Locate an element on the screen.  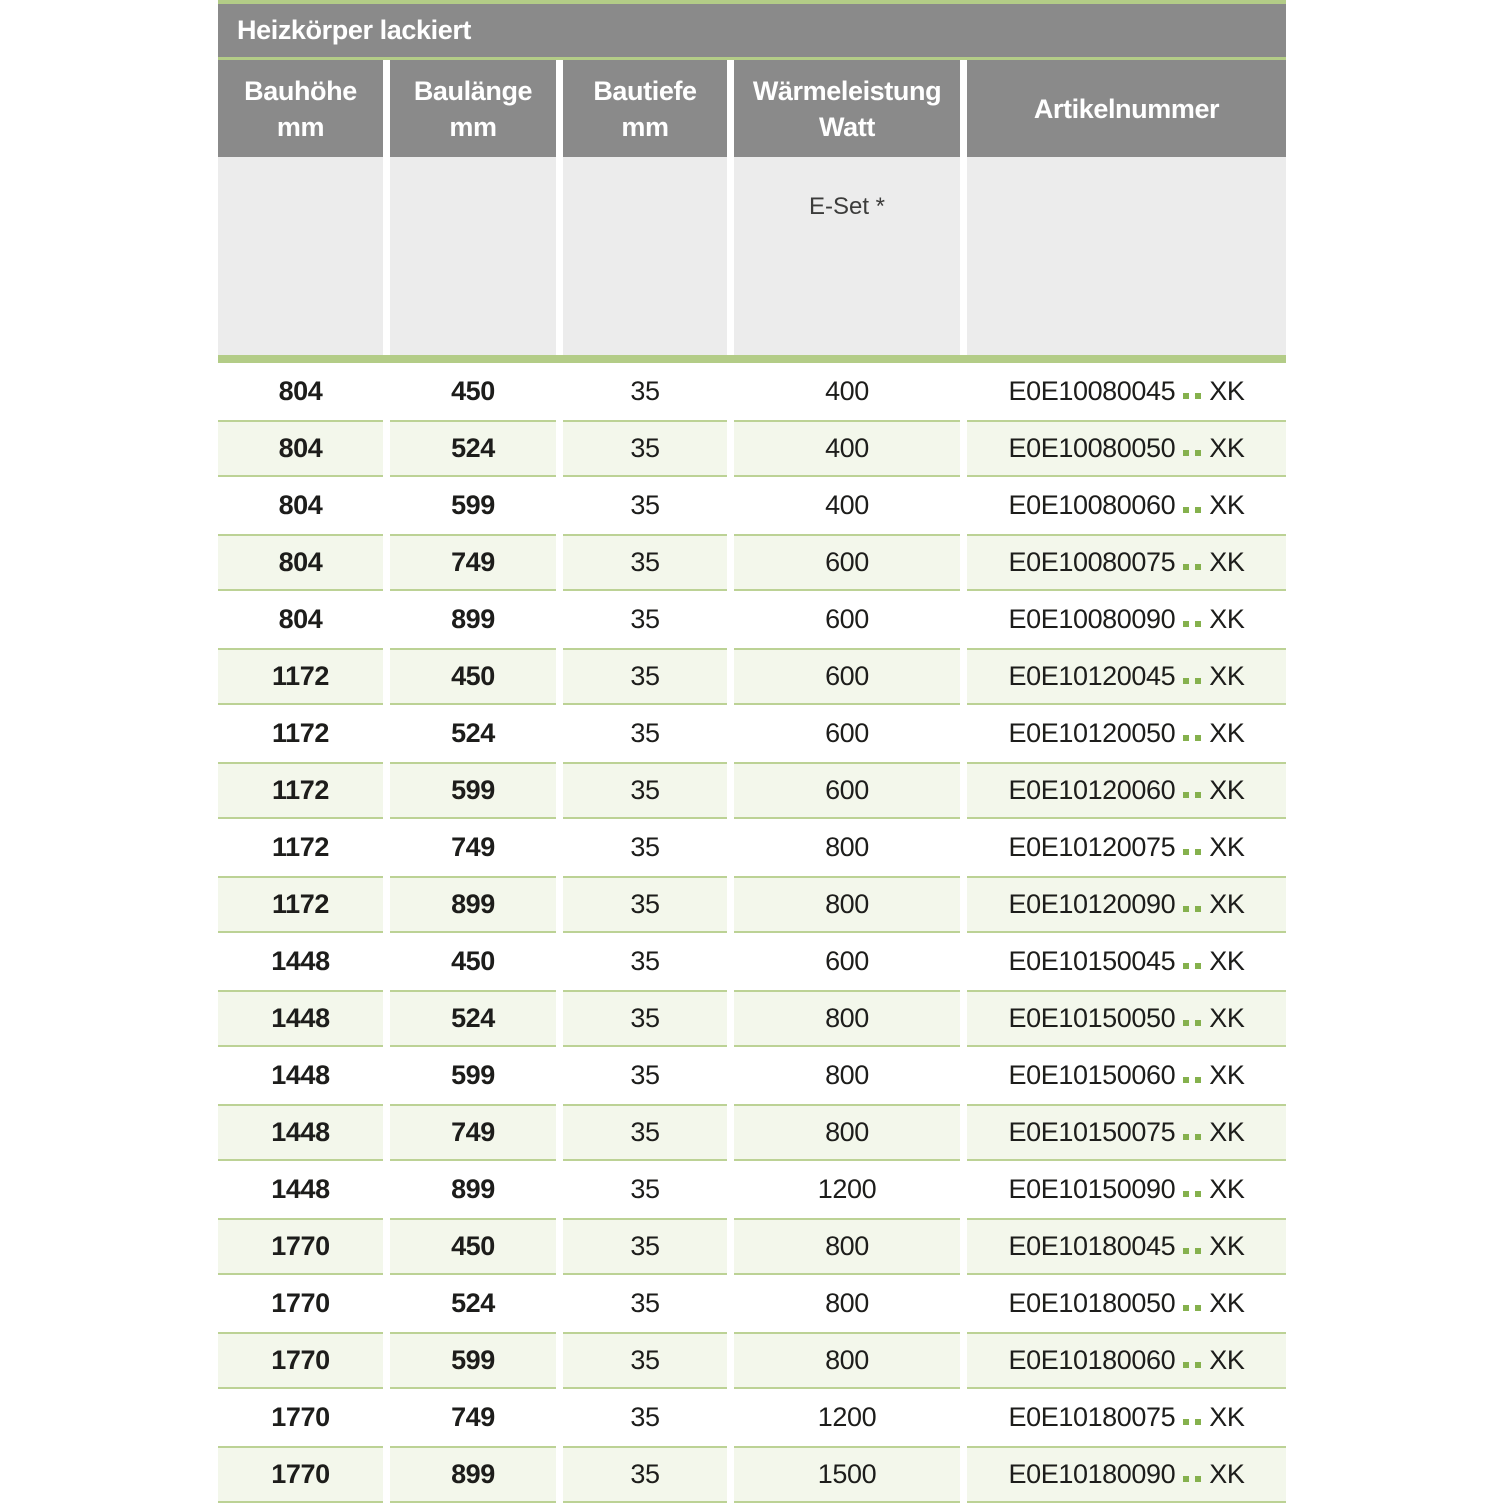
column-header-label: Artikelnummer is located at coordinates (1126, 108).